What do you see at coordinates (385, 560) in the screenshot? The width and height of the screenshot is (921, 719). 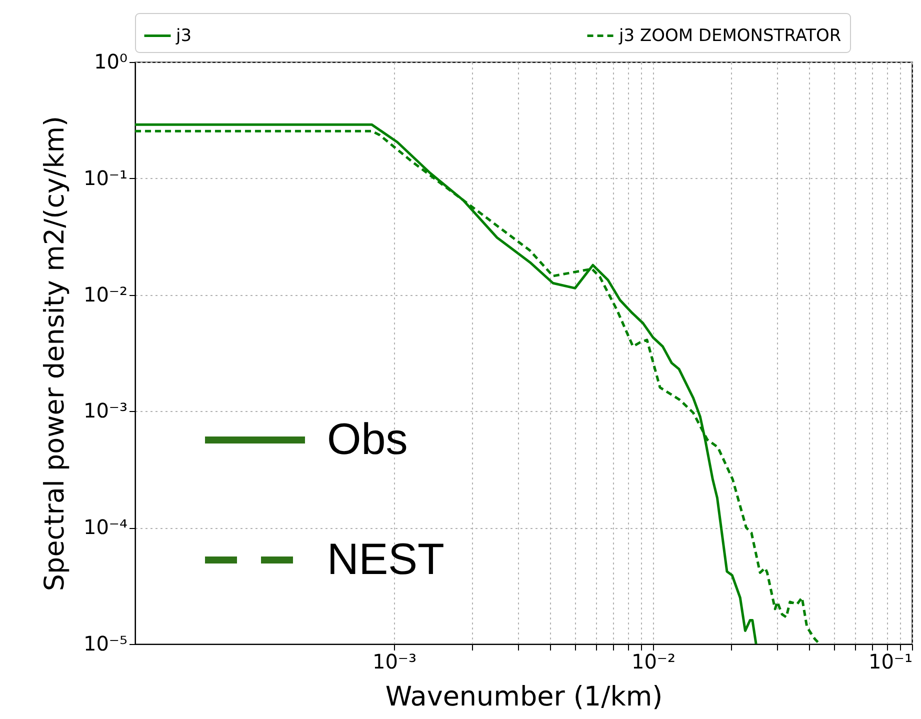 I see `annotation: NEST` at bounding box center [385, 560].